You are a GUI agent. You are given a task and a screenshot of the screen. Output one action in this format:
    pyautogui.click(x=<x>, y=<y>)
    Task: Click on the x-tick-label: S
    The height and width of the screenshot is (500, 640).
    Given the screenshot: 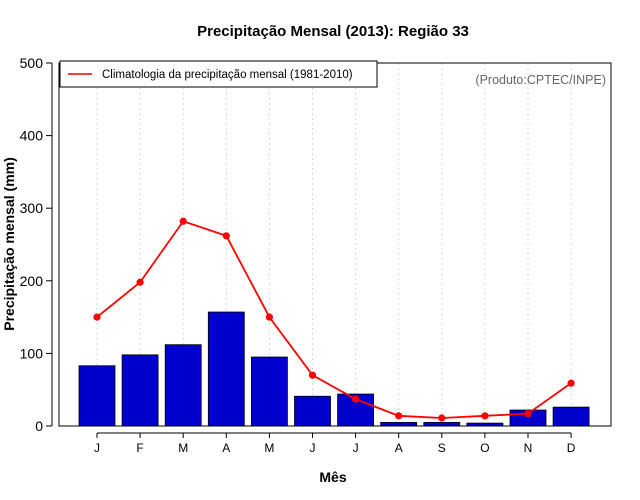 What is the action you would take?
    pyautogui.click(x=442, y=448)
    